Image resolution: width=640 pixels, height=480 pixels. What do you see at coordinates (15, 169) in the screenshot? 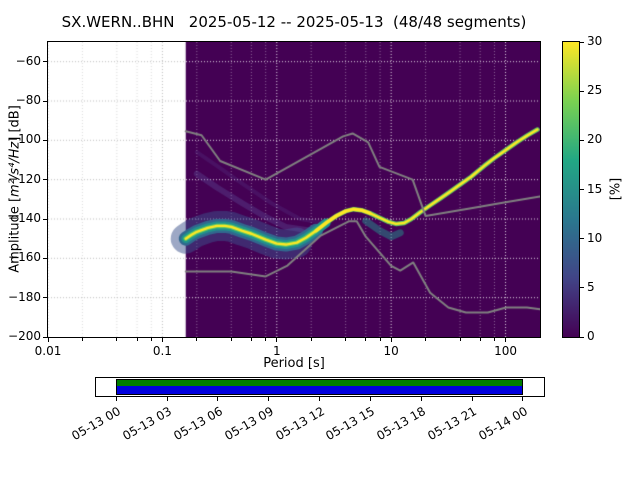
I see `y-axis-label-math: m²/s⁴/Hz` at bounding box center [15, 169].